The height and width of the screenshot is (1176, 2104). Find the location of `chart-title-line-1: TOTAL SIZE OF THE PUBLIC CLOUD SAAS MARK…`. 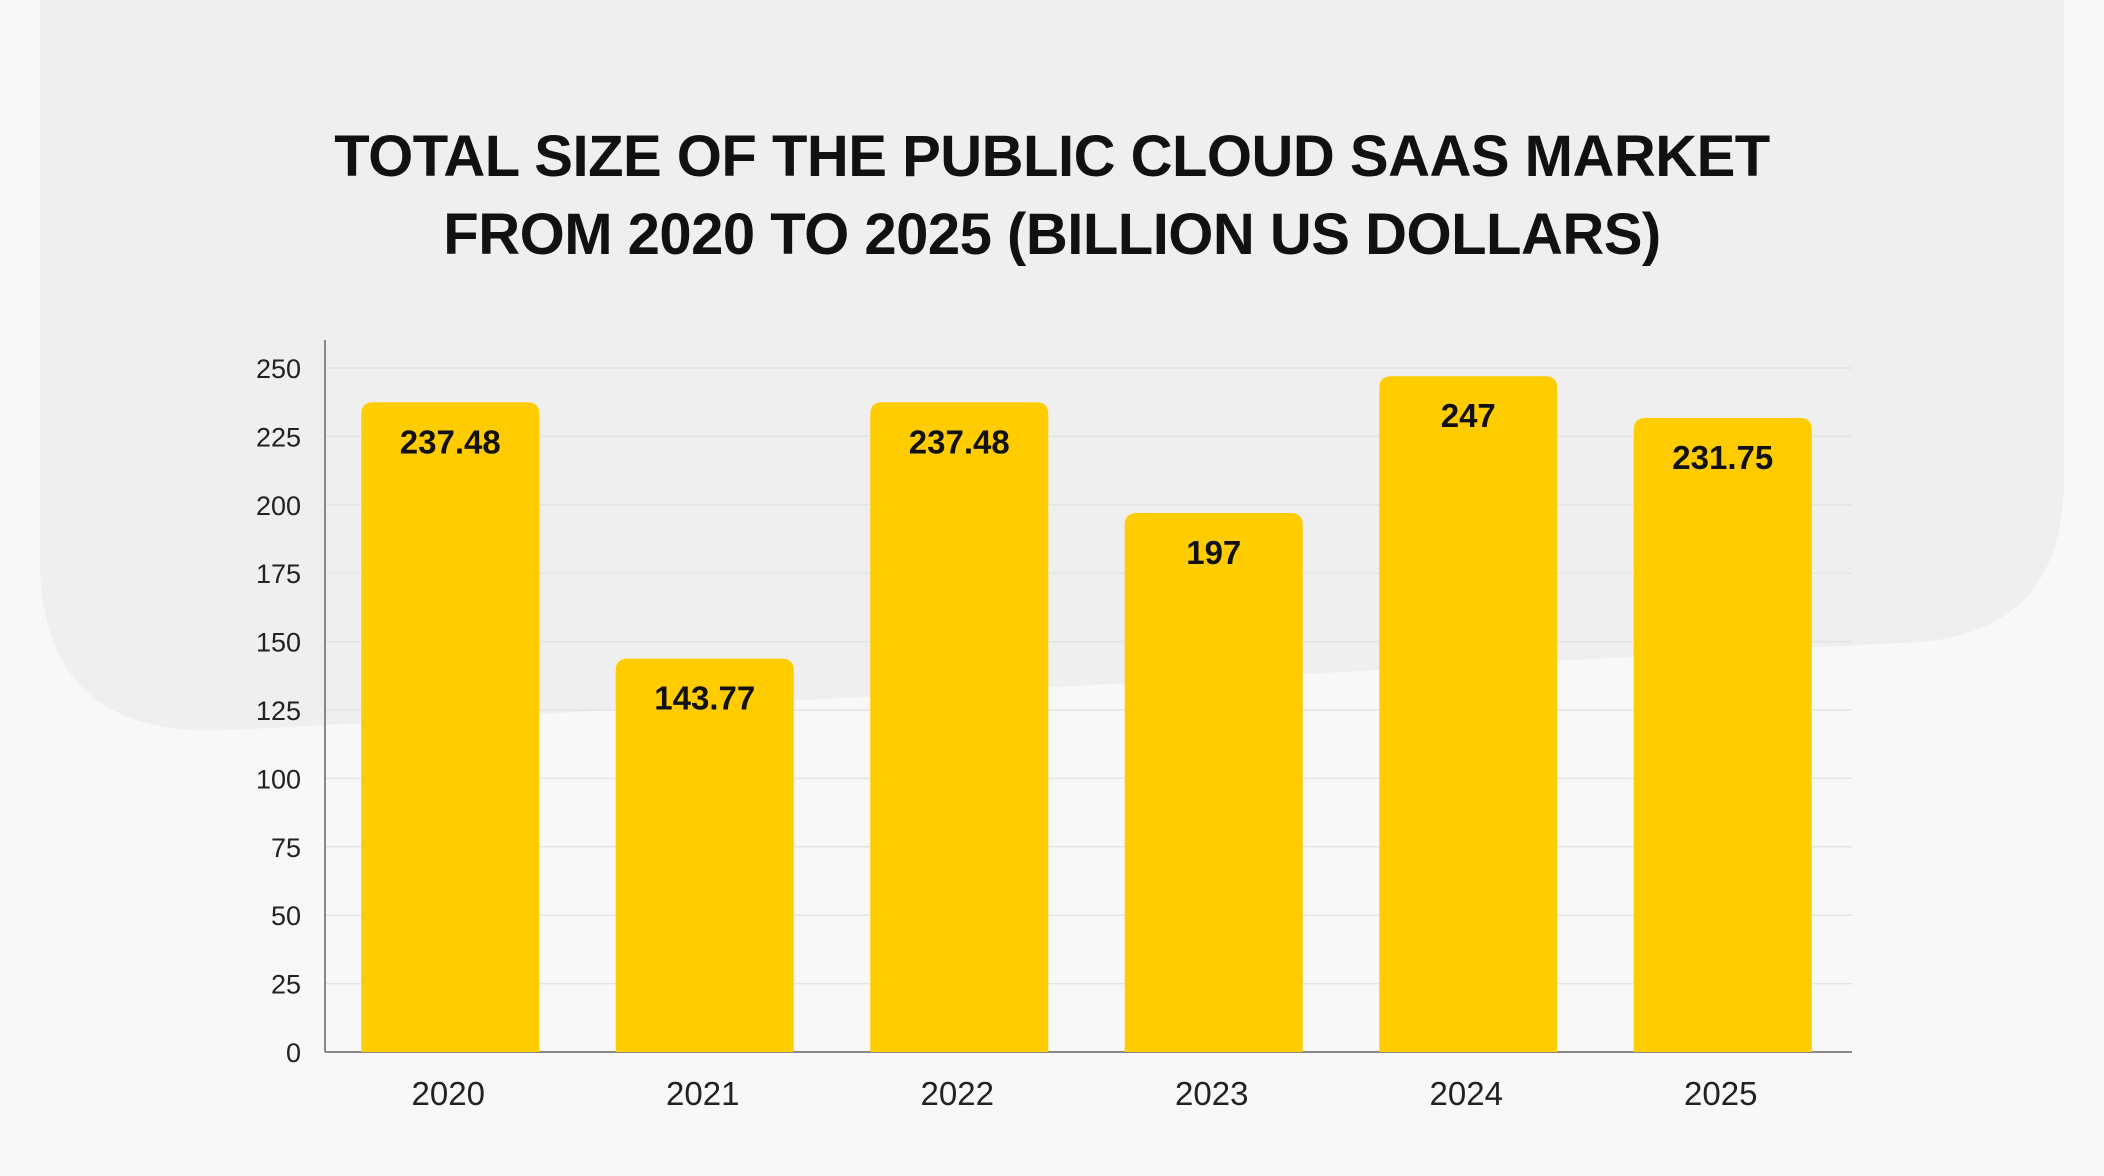

chart-title-line-1: TOTAL SIZE OF THE PUBLIC CLOUD SAAS MARK… is located at coordinates (1052, 156).